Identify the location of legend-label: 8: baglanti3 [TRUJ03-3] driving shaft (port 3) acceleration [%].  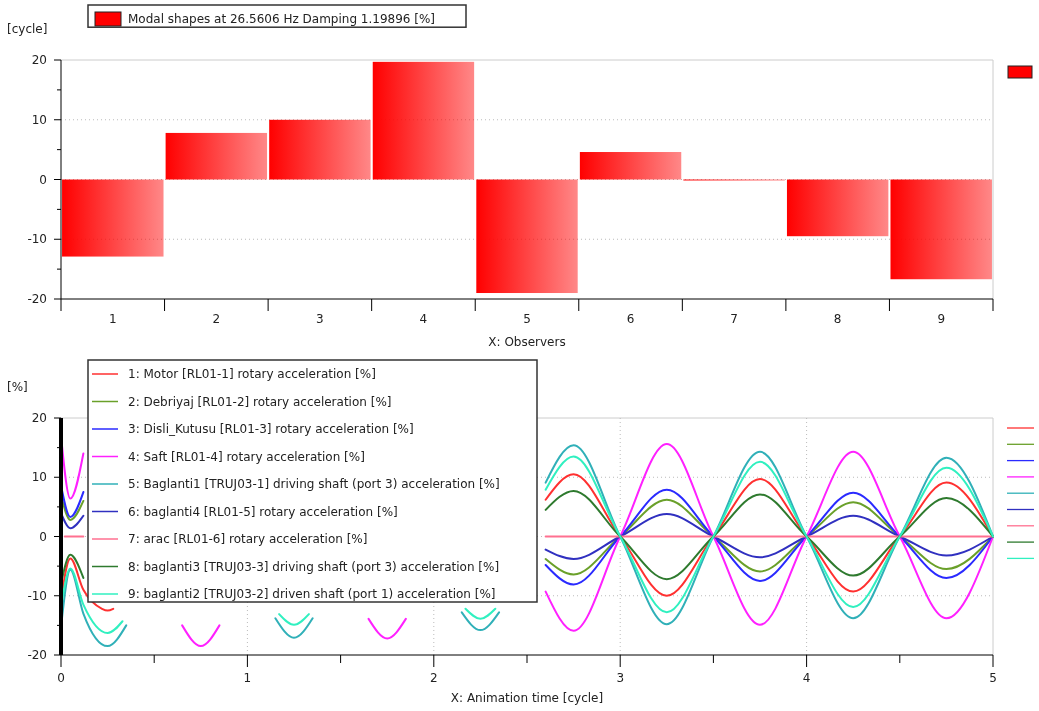
(314, 566).